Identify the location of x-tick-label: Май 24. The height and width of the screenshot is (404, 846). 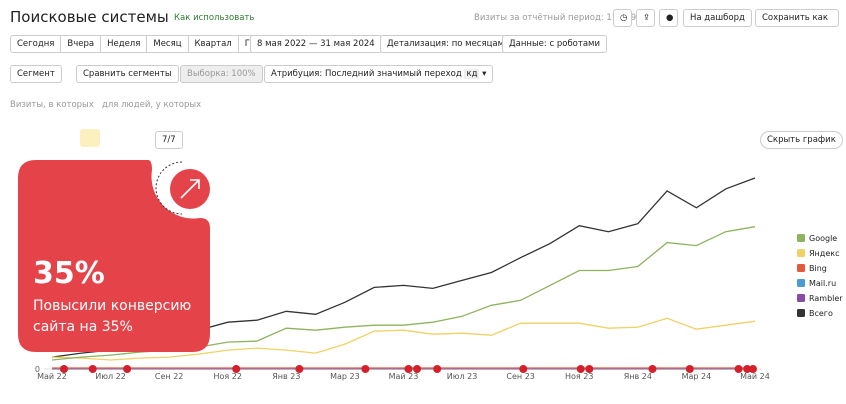
(755, 376).